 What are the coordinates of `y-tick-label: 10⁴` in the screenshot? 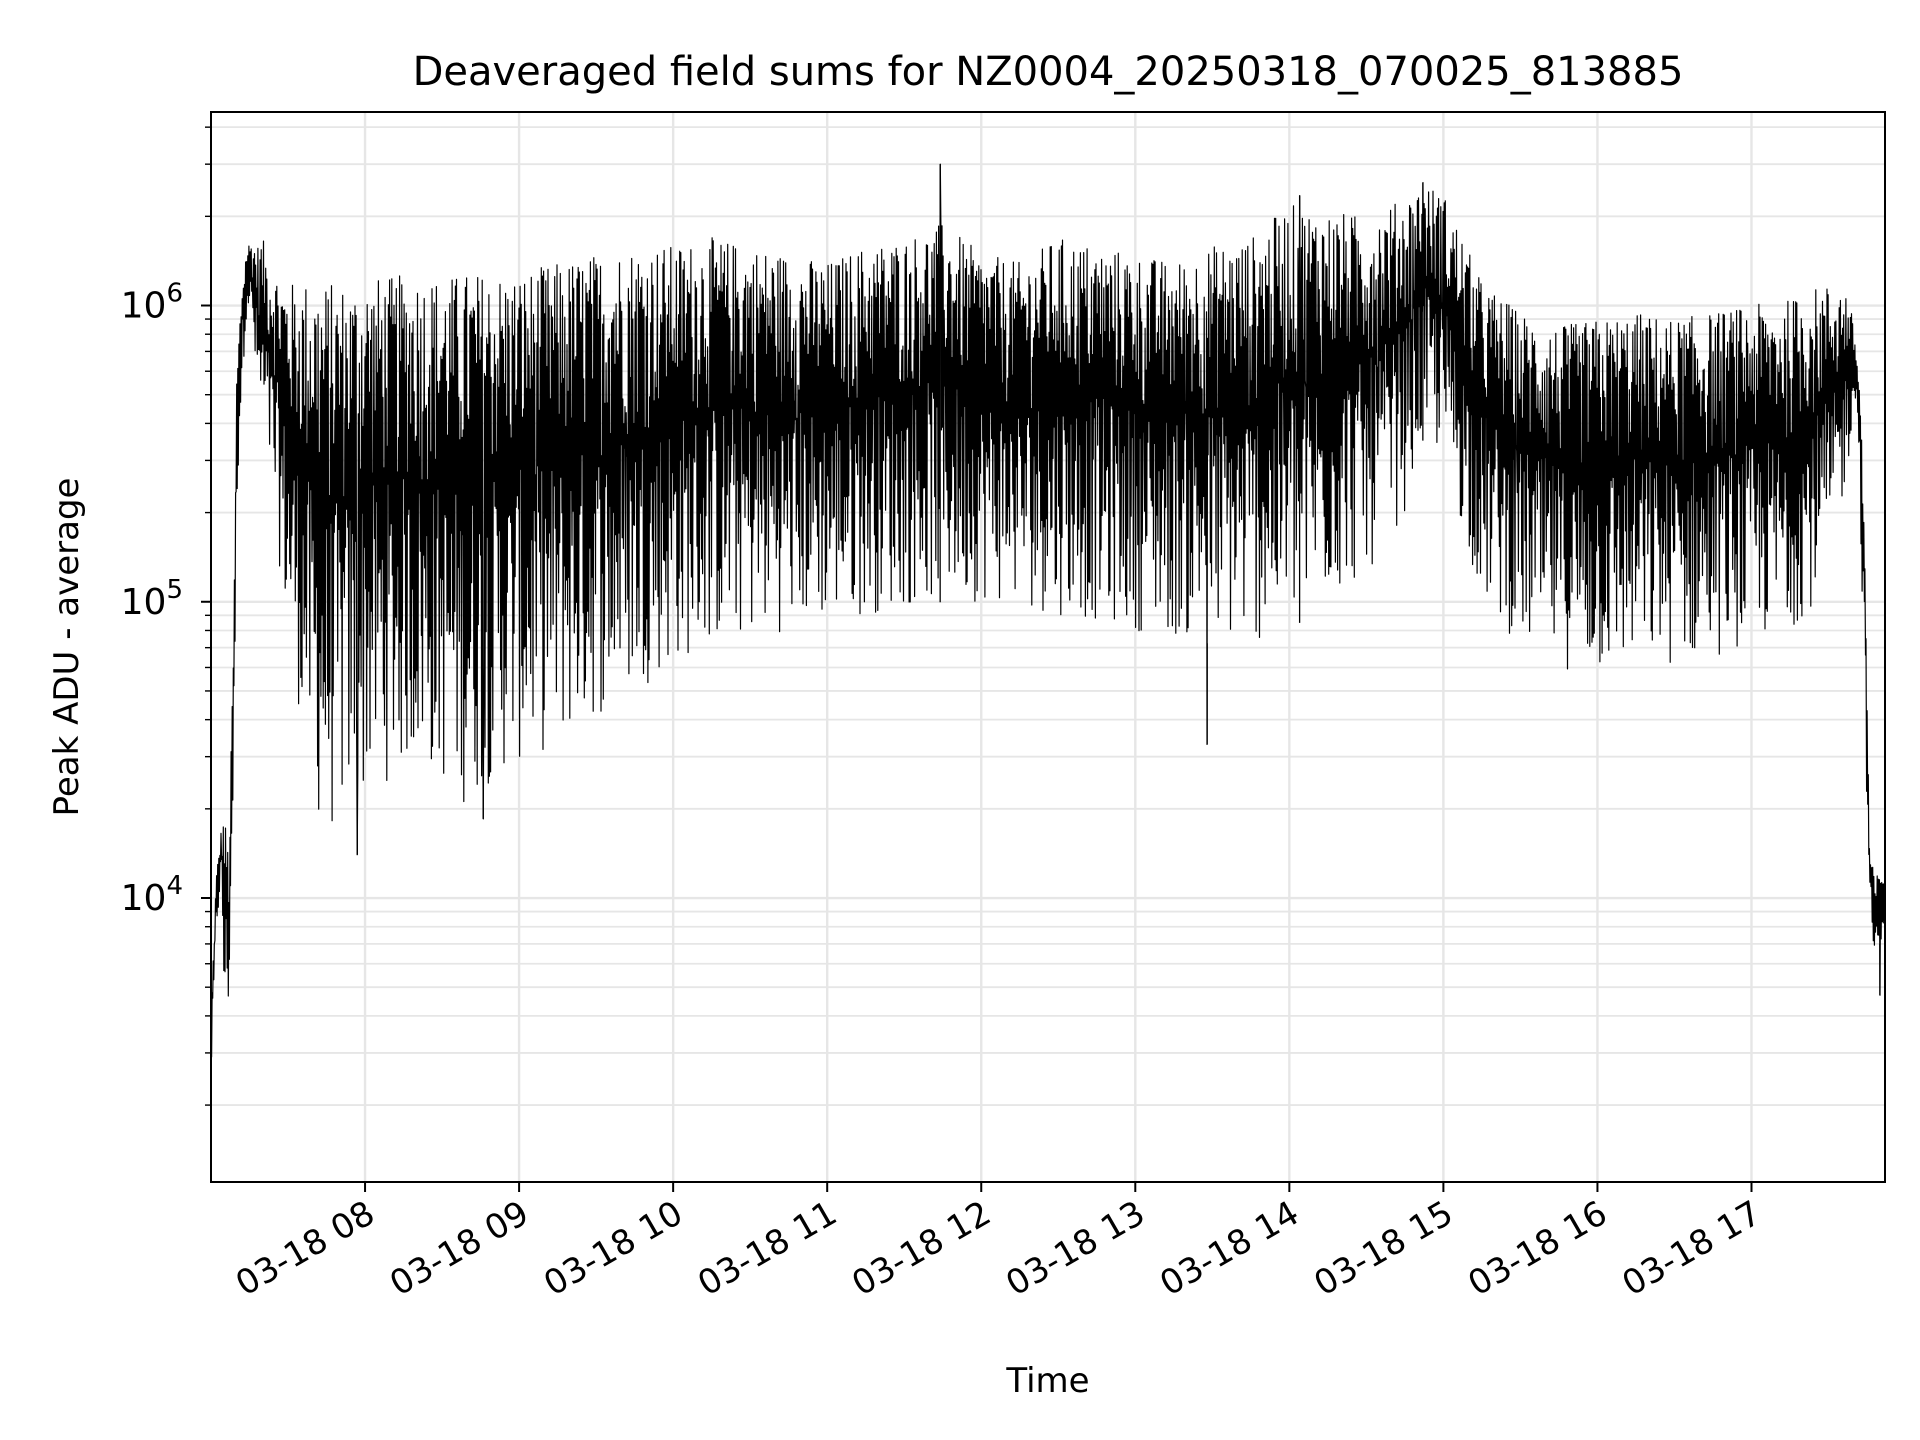 It's located at (152, 895).